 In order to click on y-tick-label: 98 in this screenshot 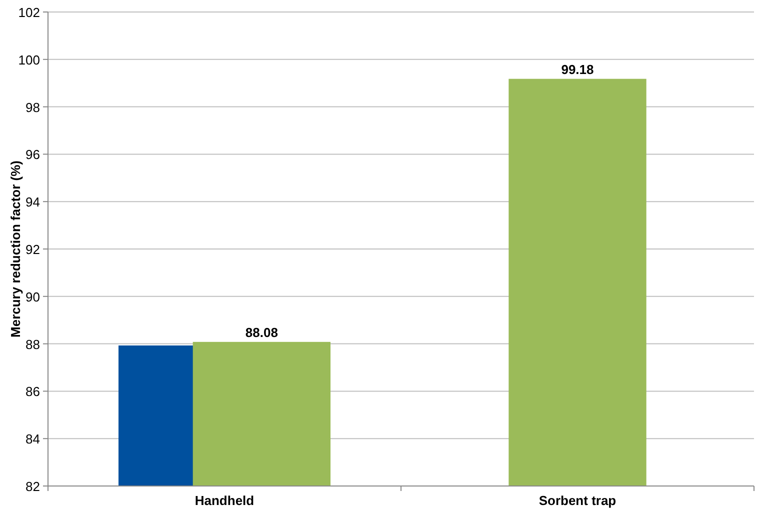, I will do `click(33, 107)`.